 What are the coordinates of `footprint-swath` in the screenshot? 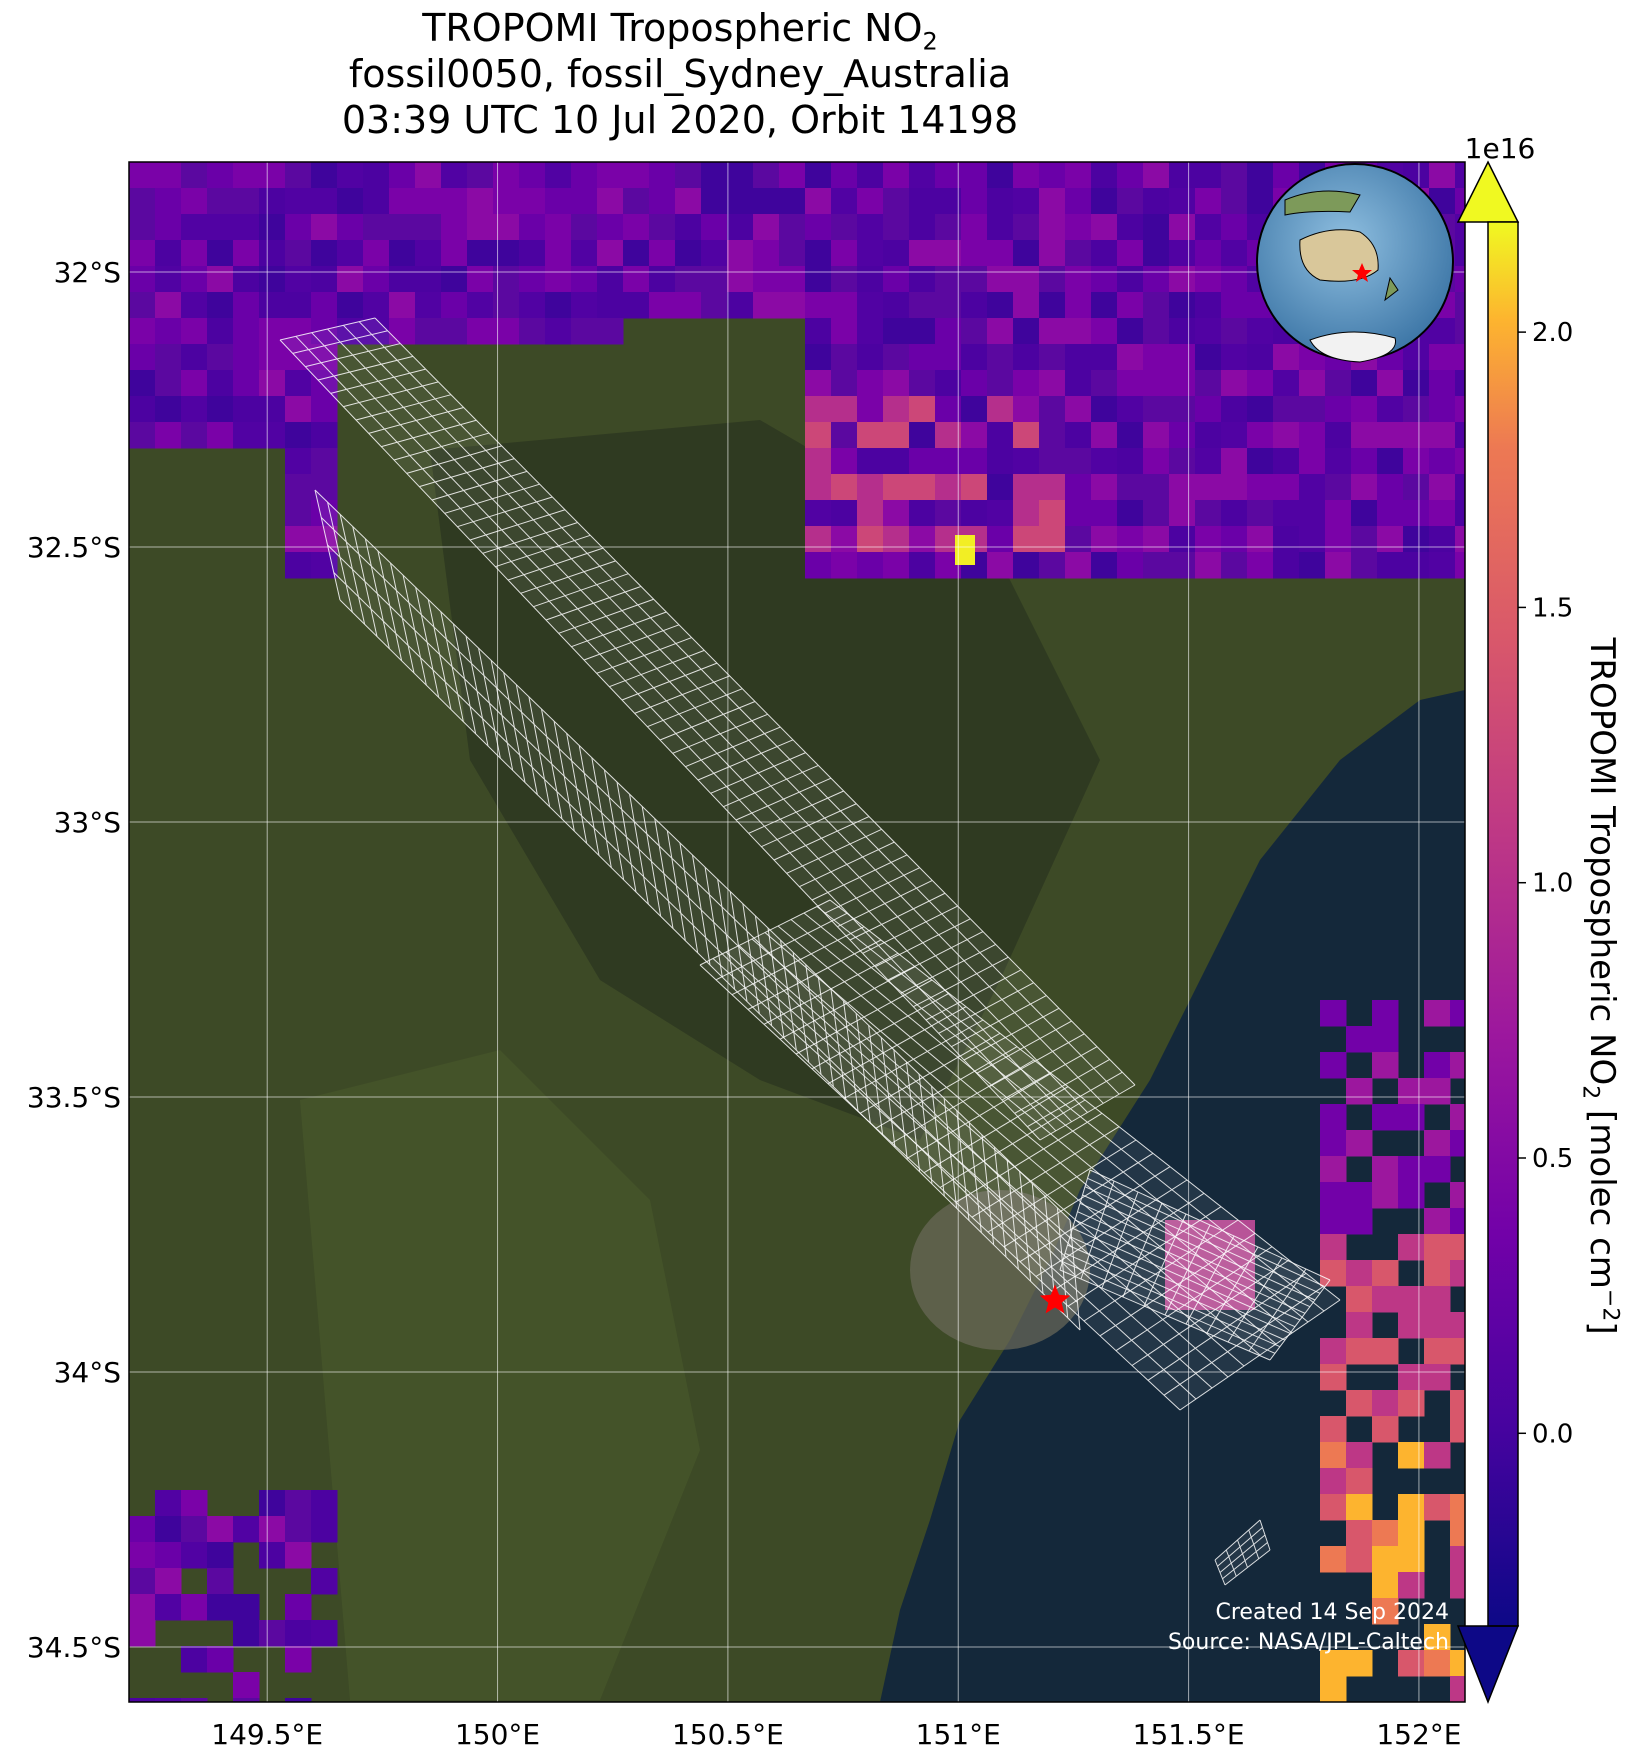 It's located at (1195, 1265).